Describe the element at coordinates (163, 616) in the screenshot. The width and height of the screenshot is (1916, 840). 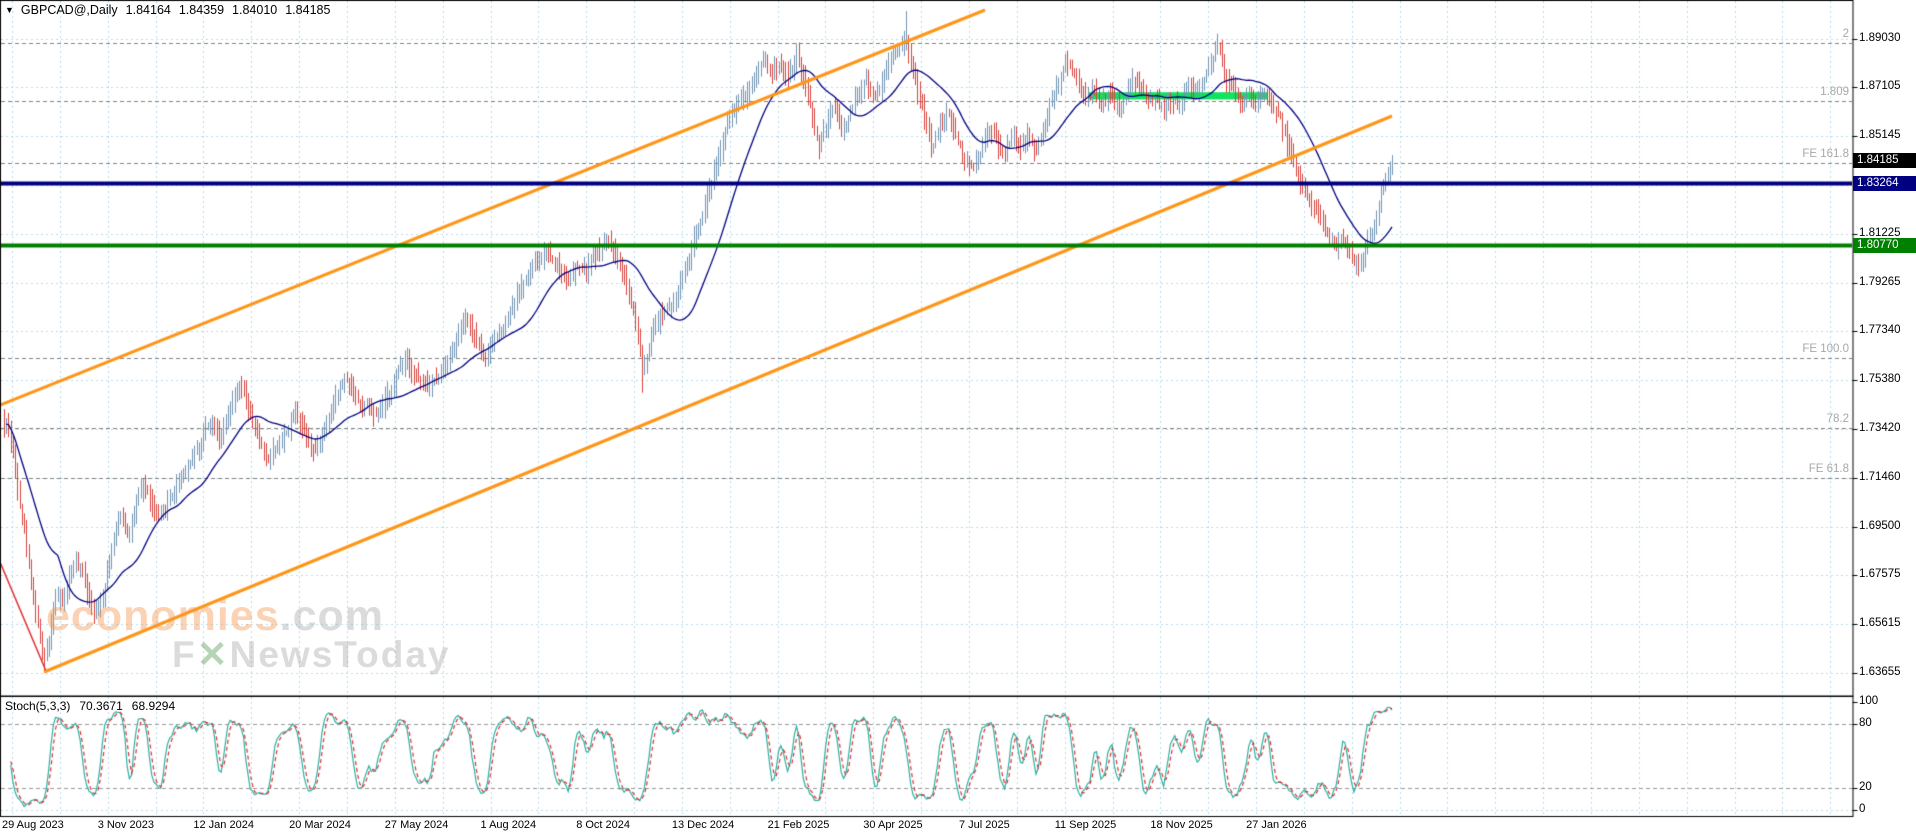
I see `watermark-economies-text: economies` at that location.